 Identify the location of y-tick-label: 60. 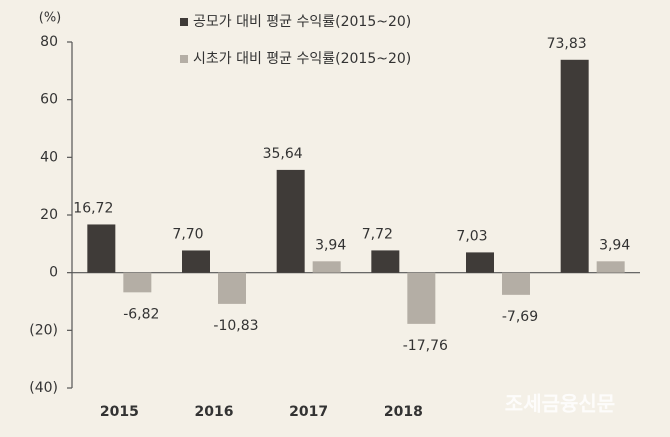
(49, 100).